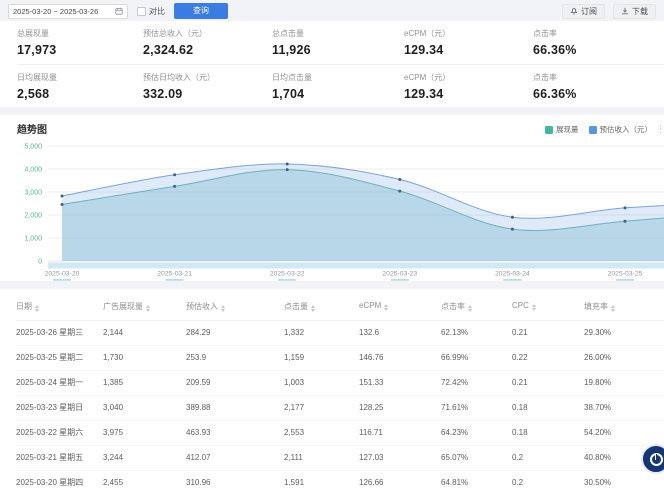 The width and height of the screenshot is (664, 495). Describe the element at coordinates (141, 11) in the screenshot. I see `compare-checkbox` at that location.